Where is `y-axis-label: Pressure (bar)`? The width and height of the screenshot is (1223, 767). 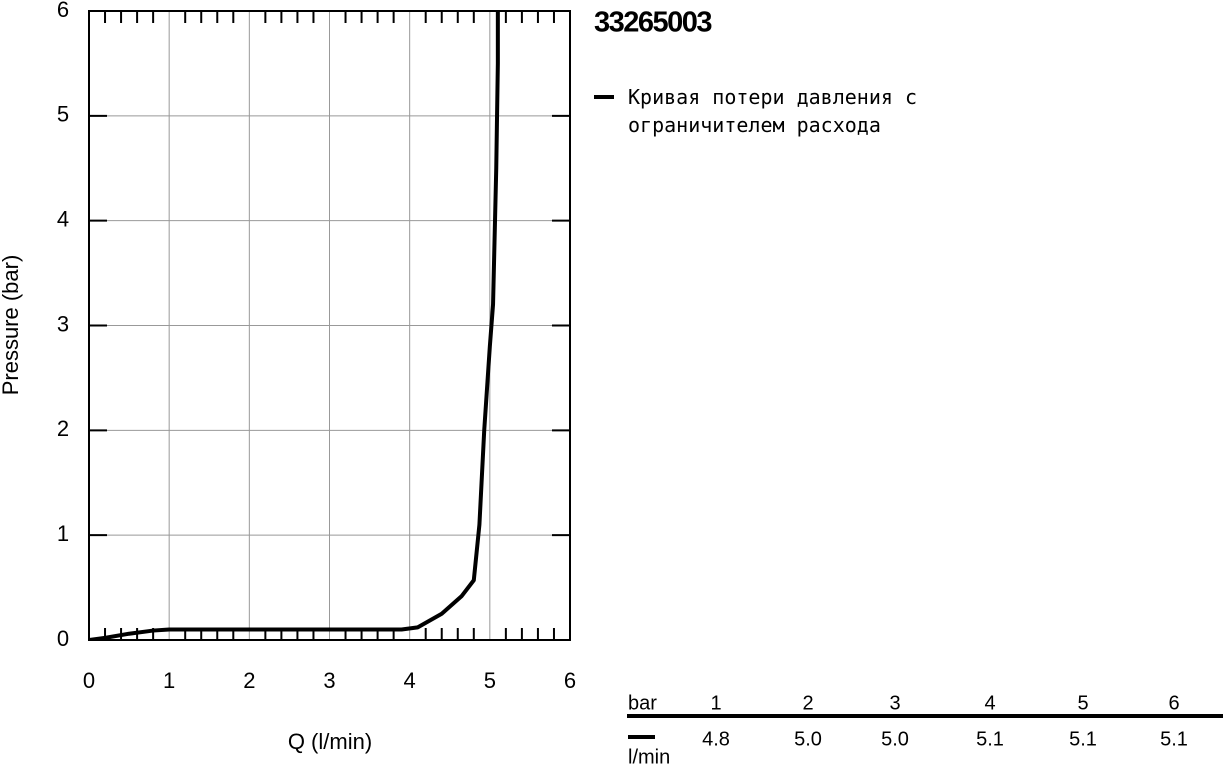 y-axis-label: Pressure (bar) is located at coordinates (11, 325).